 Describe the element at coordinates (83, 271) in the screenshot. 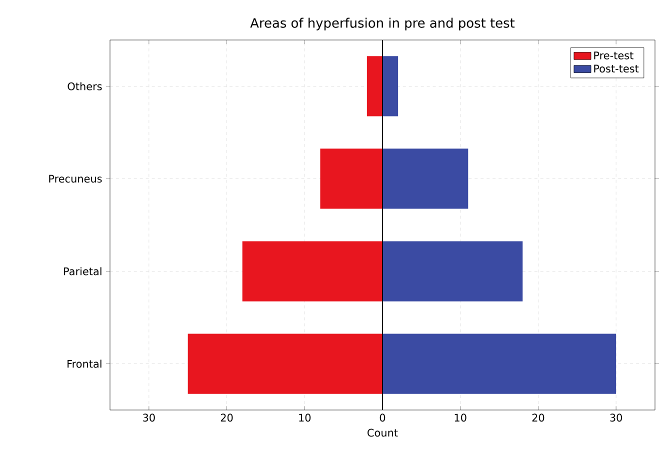

I see `y-tick-label: Parietal` at that location.